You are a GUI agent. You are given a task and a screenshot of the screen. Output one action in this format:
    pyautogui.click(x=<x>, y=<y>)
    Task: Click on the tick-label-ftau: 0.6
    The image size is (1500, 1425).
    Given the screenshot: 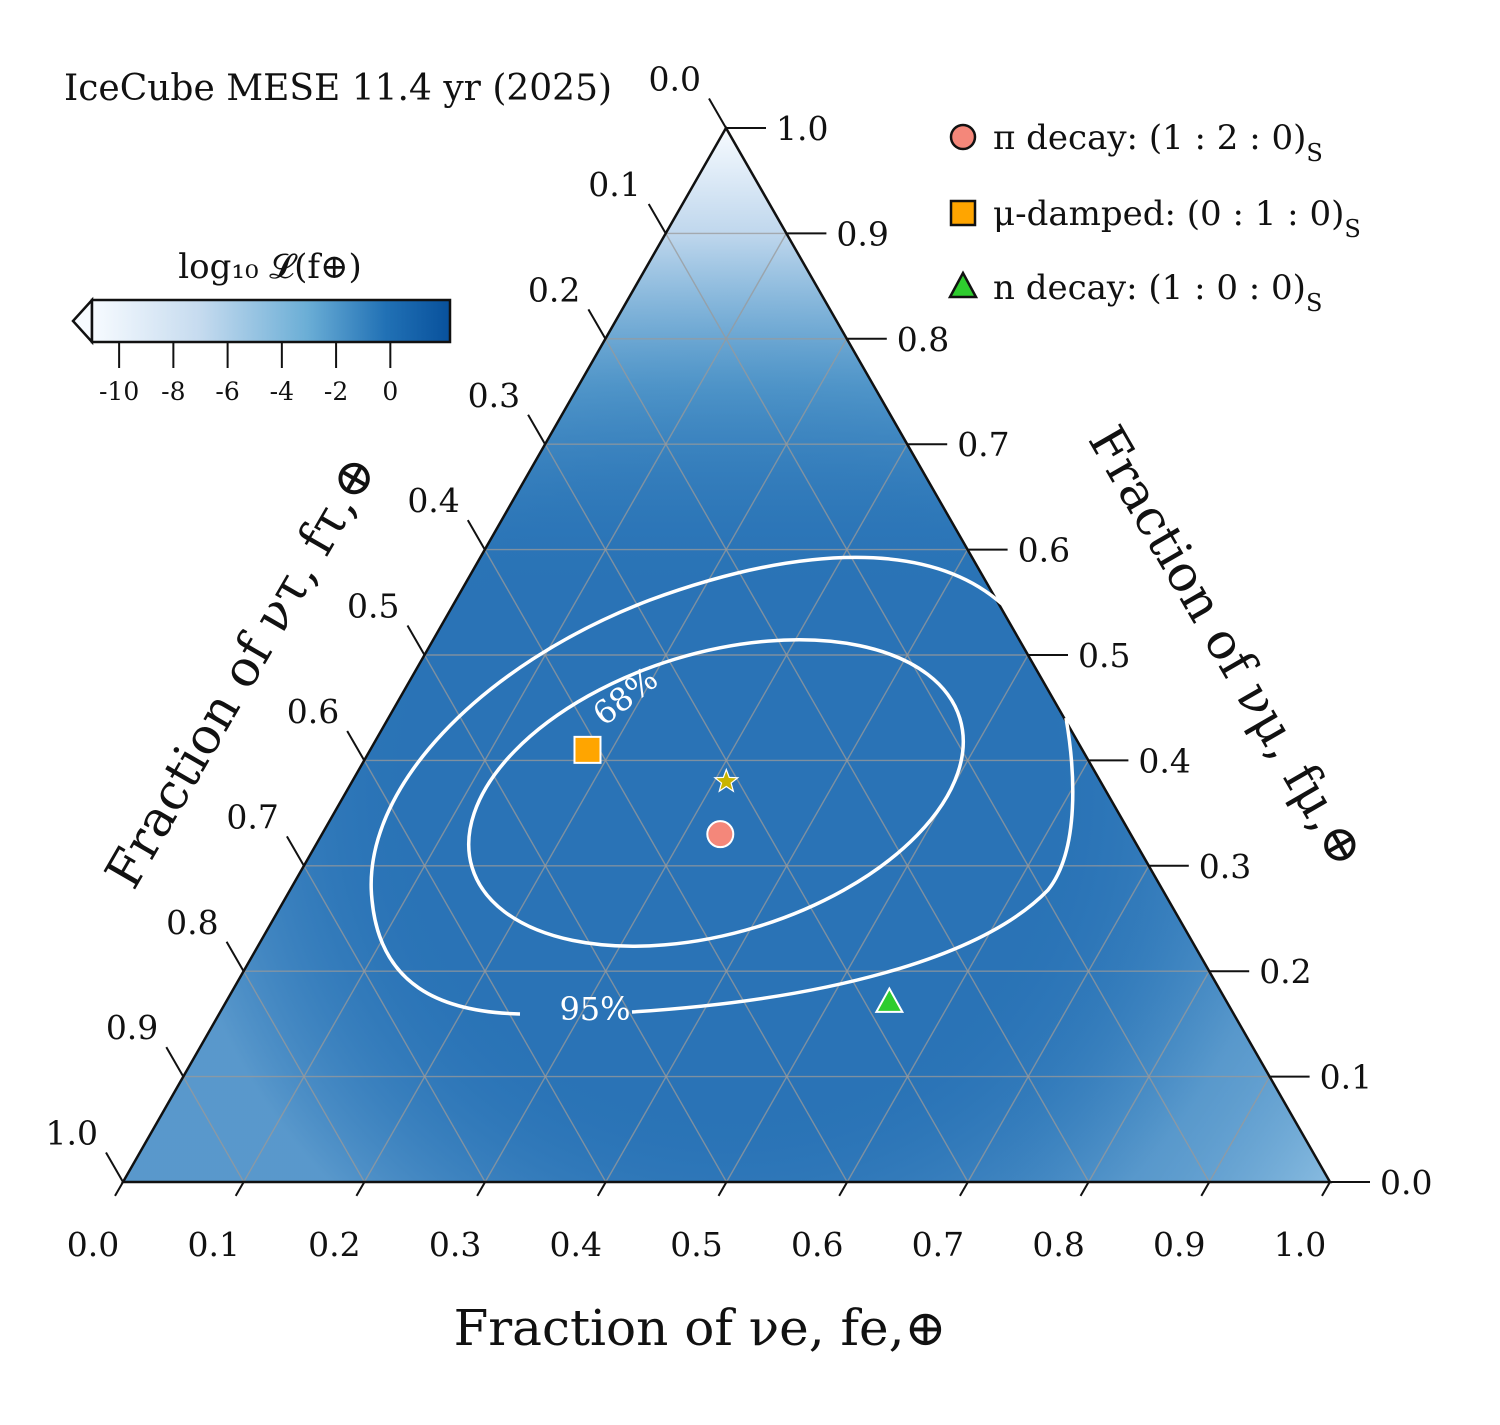 What is the action you would take?
    pyautogui.click(x=313, y=711)
    